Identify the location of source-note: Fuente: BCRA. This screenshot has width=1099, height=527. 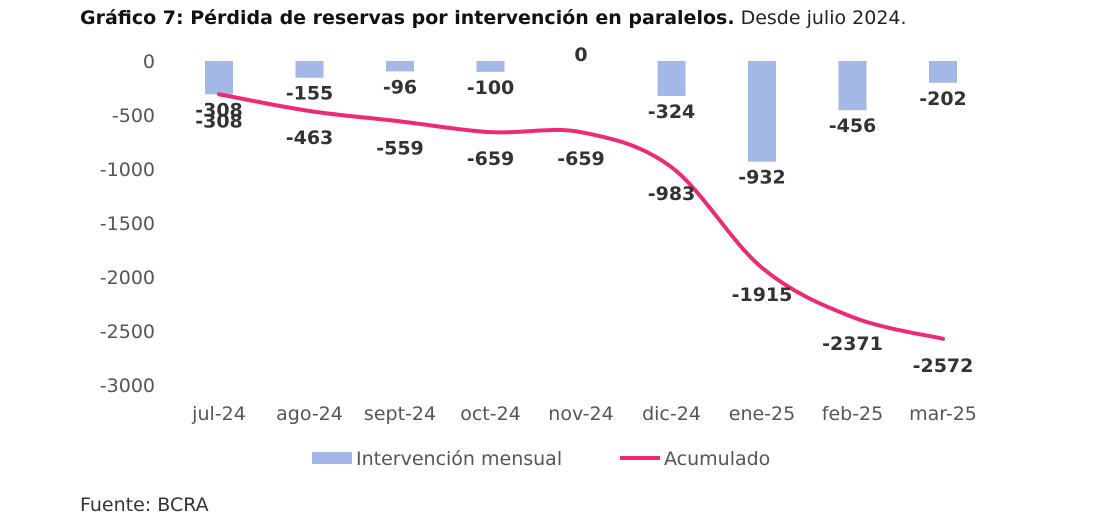
(144, 505).